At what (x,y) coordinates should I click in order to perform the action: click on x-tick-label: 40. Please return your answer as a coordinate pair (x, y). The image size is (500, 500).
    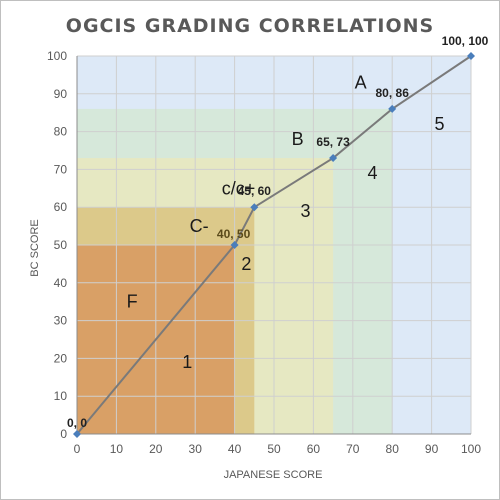
    Looking at the image, I should click on (235, 449).